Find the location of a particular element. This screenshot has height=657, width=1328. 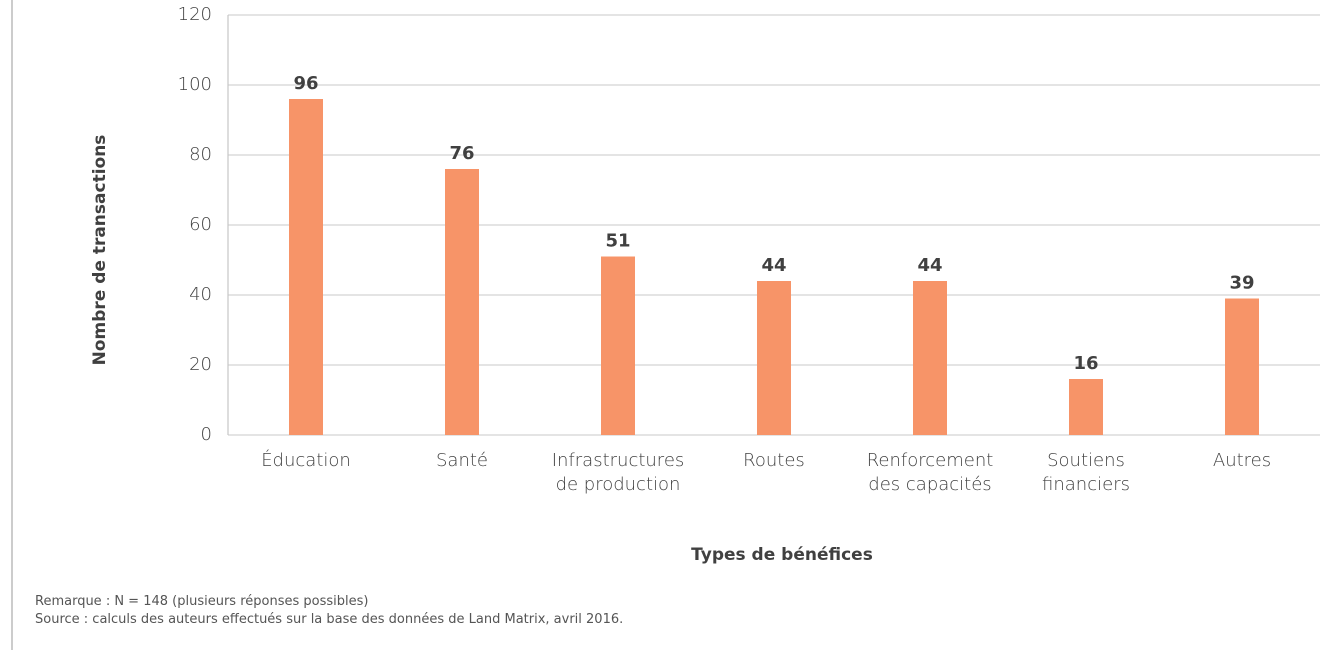

y-tick-label: 120 is located at coordinates (195, 14).